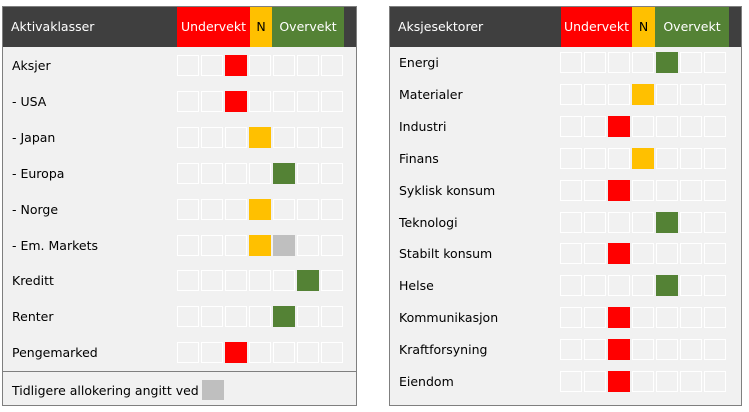  Describe the element at coordinates (105, 390) in the screenshot. I see `previous-allocation-note: Tidligere allokering angitt ved` at that location.